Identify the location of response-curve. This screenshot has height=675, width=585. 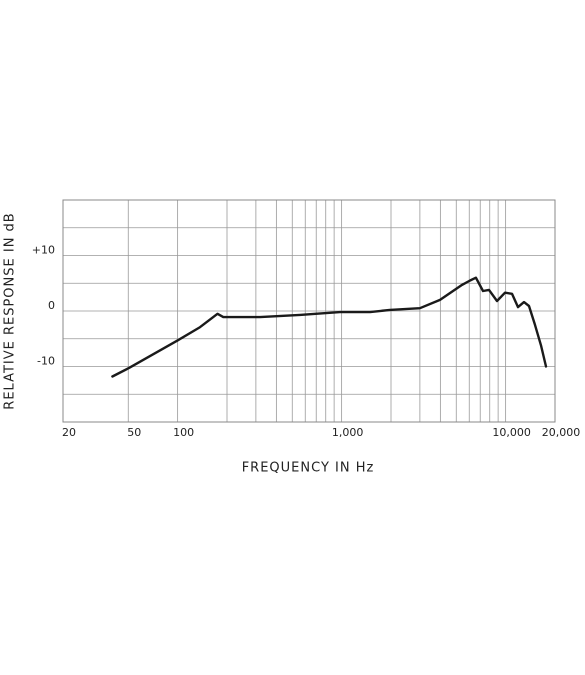
(329, 327).